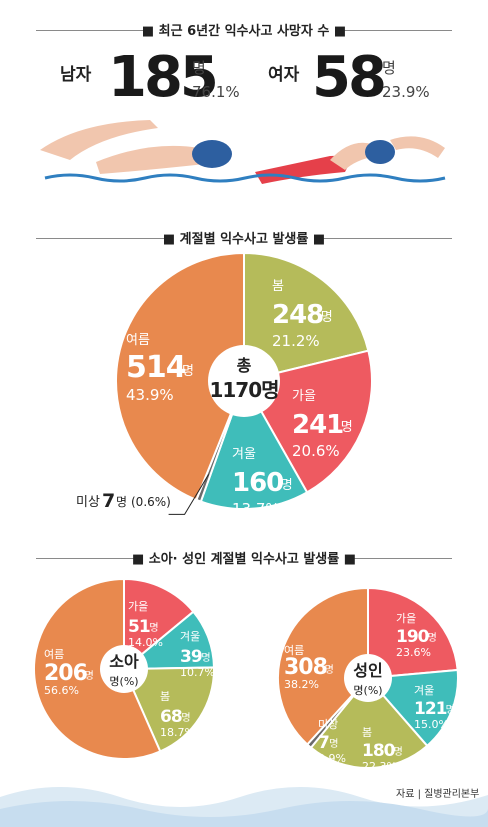  What do you see at coordinates (294, 650) in the screenshot?
I see `pie2-label-4: 여름` at bounding box center [294, 650].